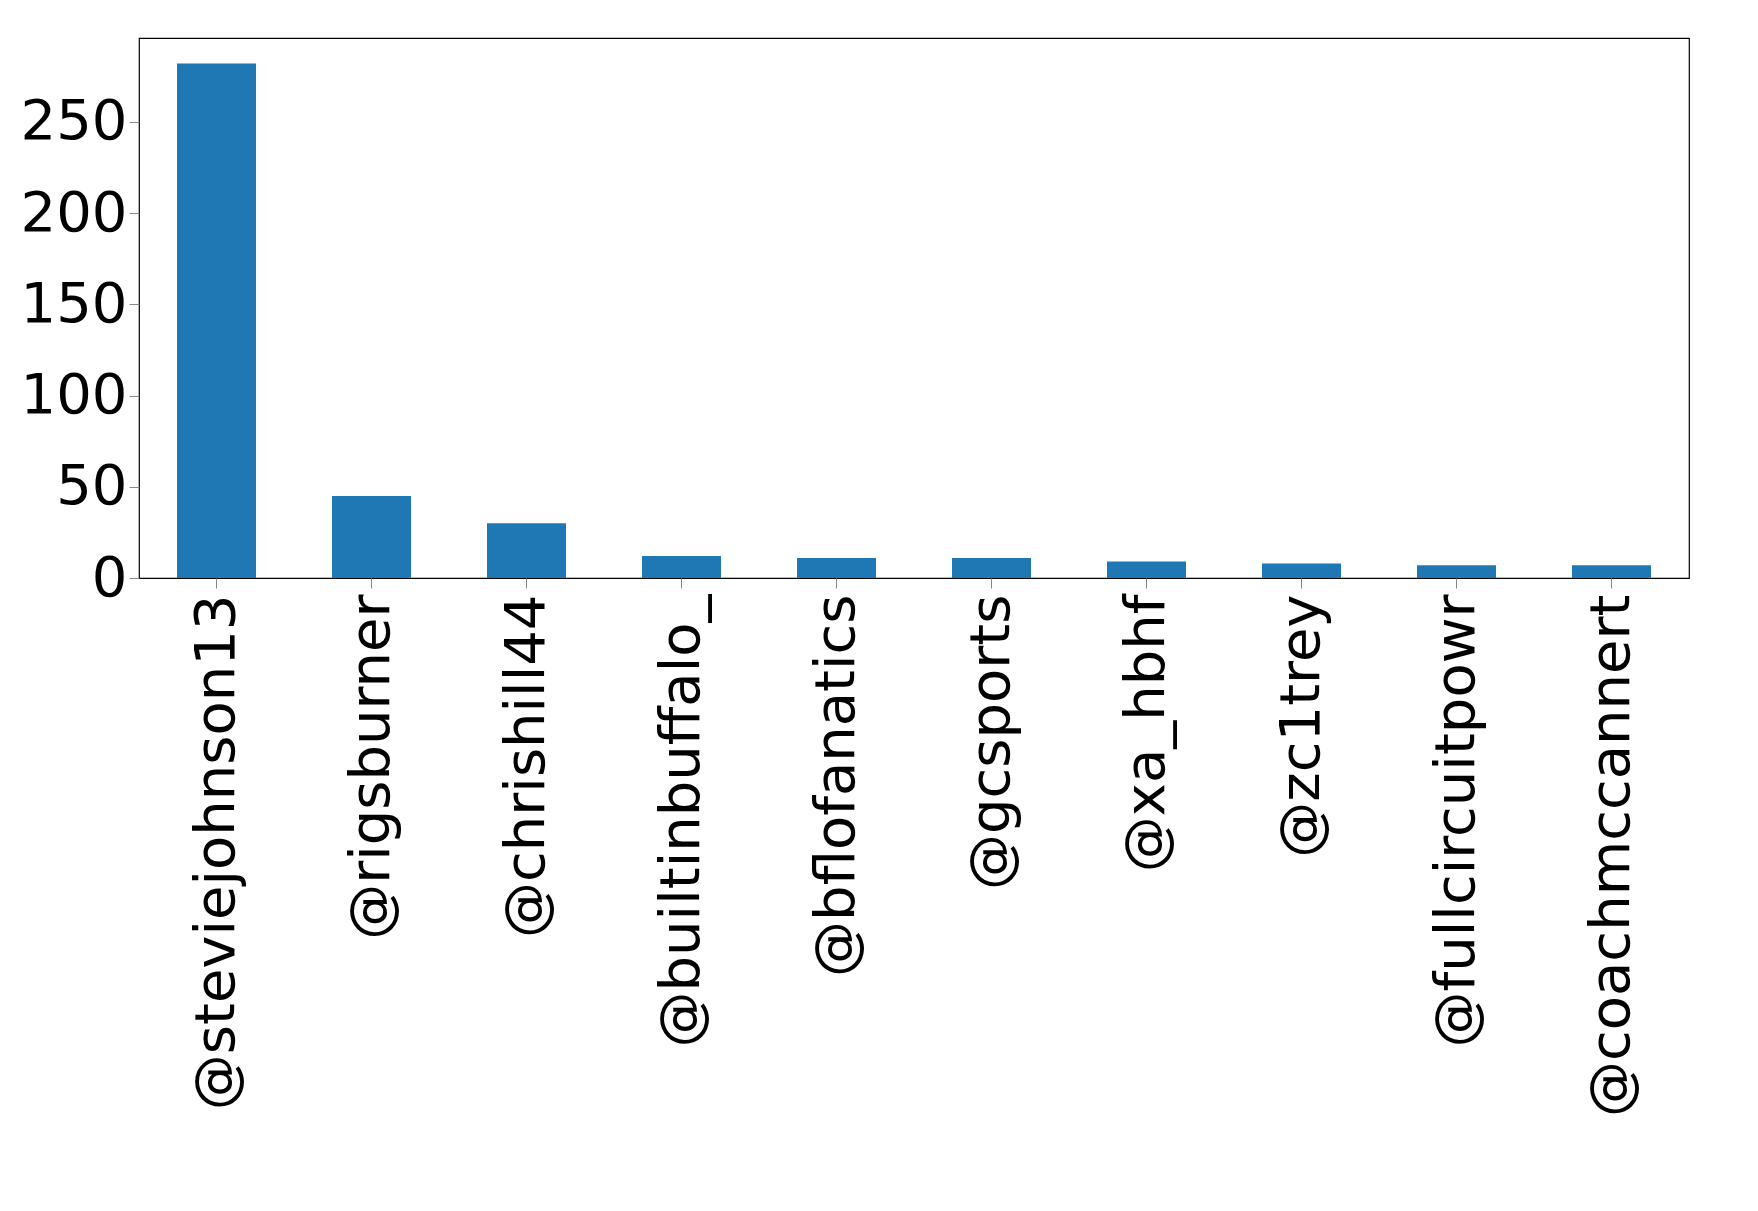 This screenshot has height=1211, width=1758. What do you see at coordinates (74, 302) in the screenshot?
I see `y-tick-label: 150` at bounding box center [74, 302].